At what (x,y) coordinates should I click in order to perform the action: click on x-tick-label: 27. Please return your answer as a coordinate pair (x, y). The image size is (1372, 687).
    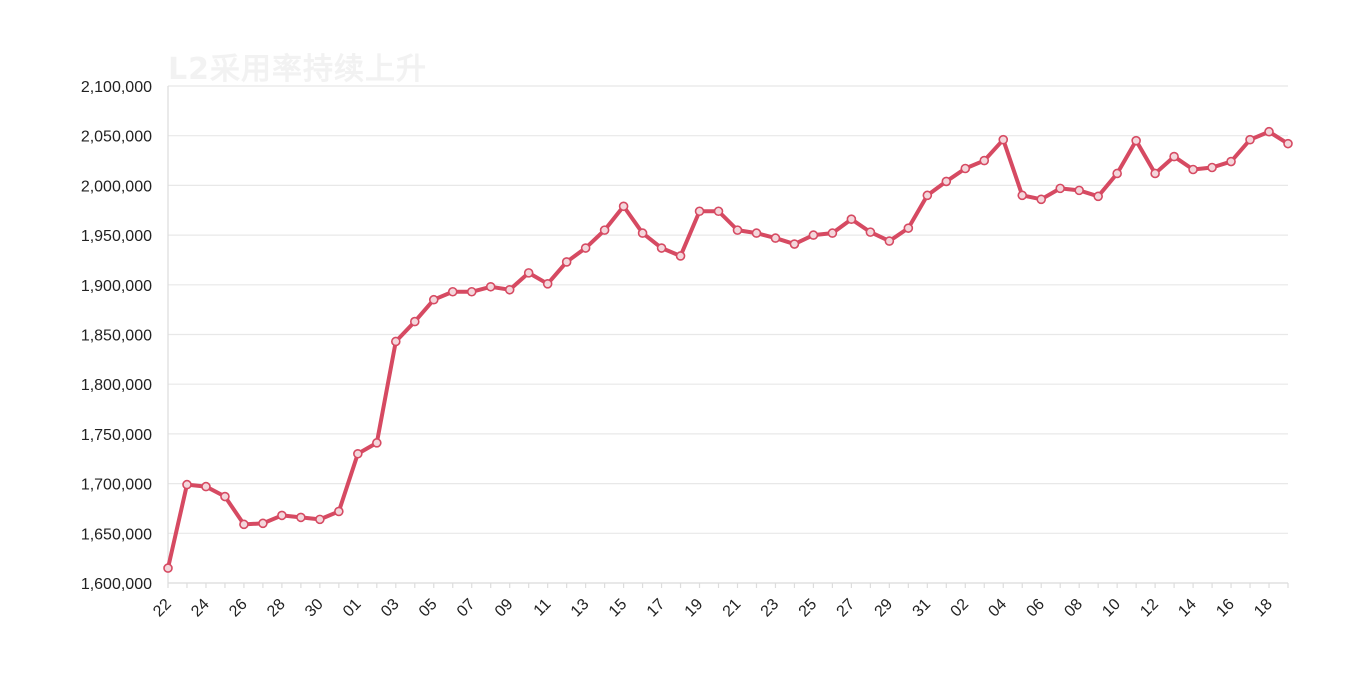
    Looking at the image, I should click on (846, 608).